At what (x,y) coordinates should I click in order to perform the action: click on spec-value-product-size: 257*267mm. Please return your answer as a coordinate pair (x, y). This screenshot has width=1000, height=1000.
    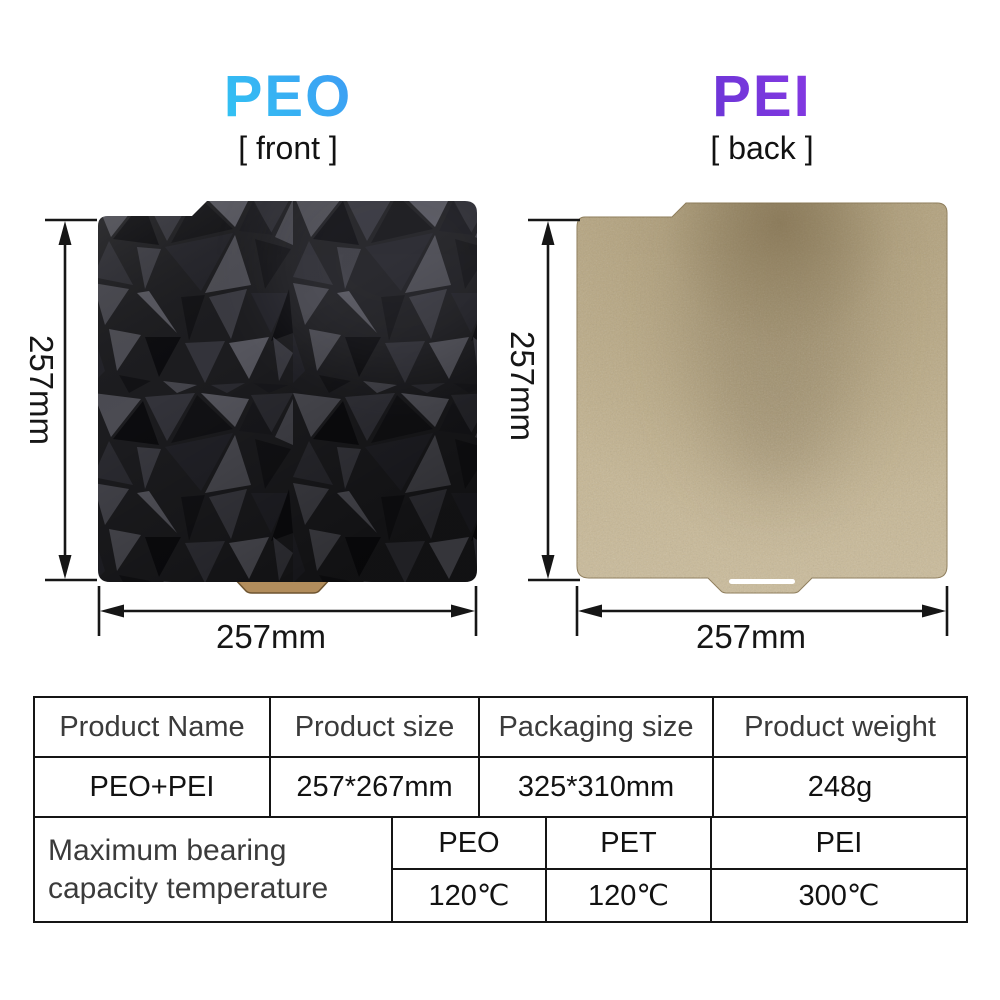
    Looking at the image, I should click on (375, 788).